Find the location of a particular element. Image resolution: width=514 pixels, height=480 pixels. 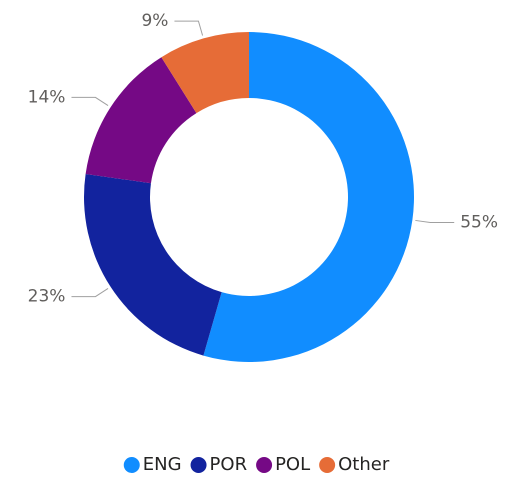

data-label: 23% is located at coordinates (47, 297).